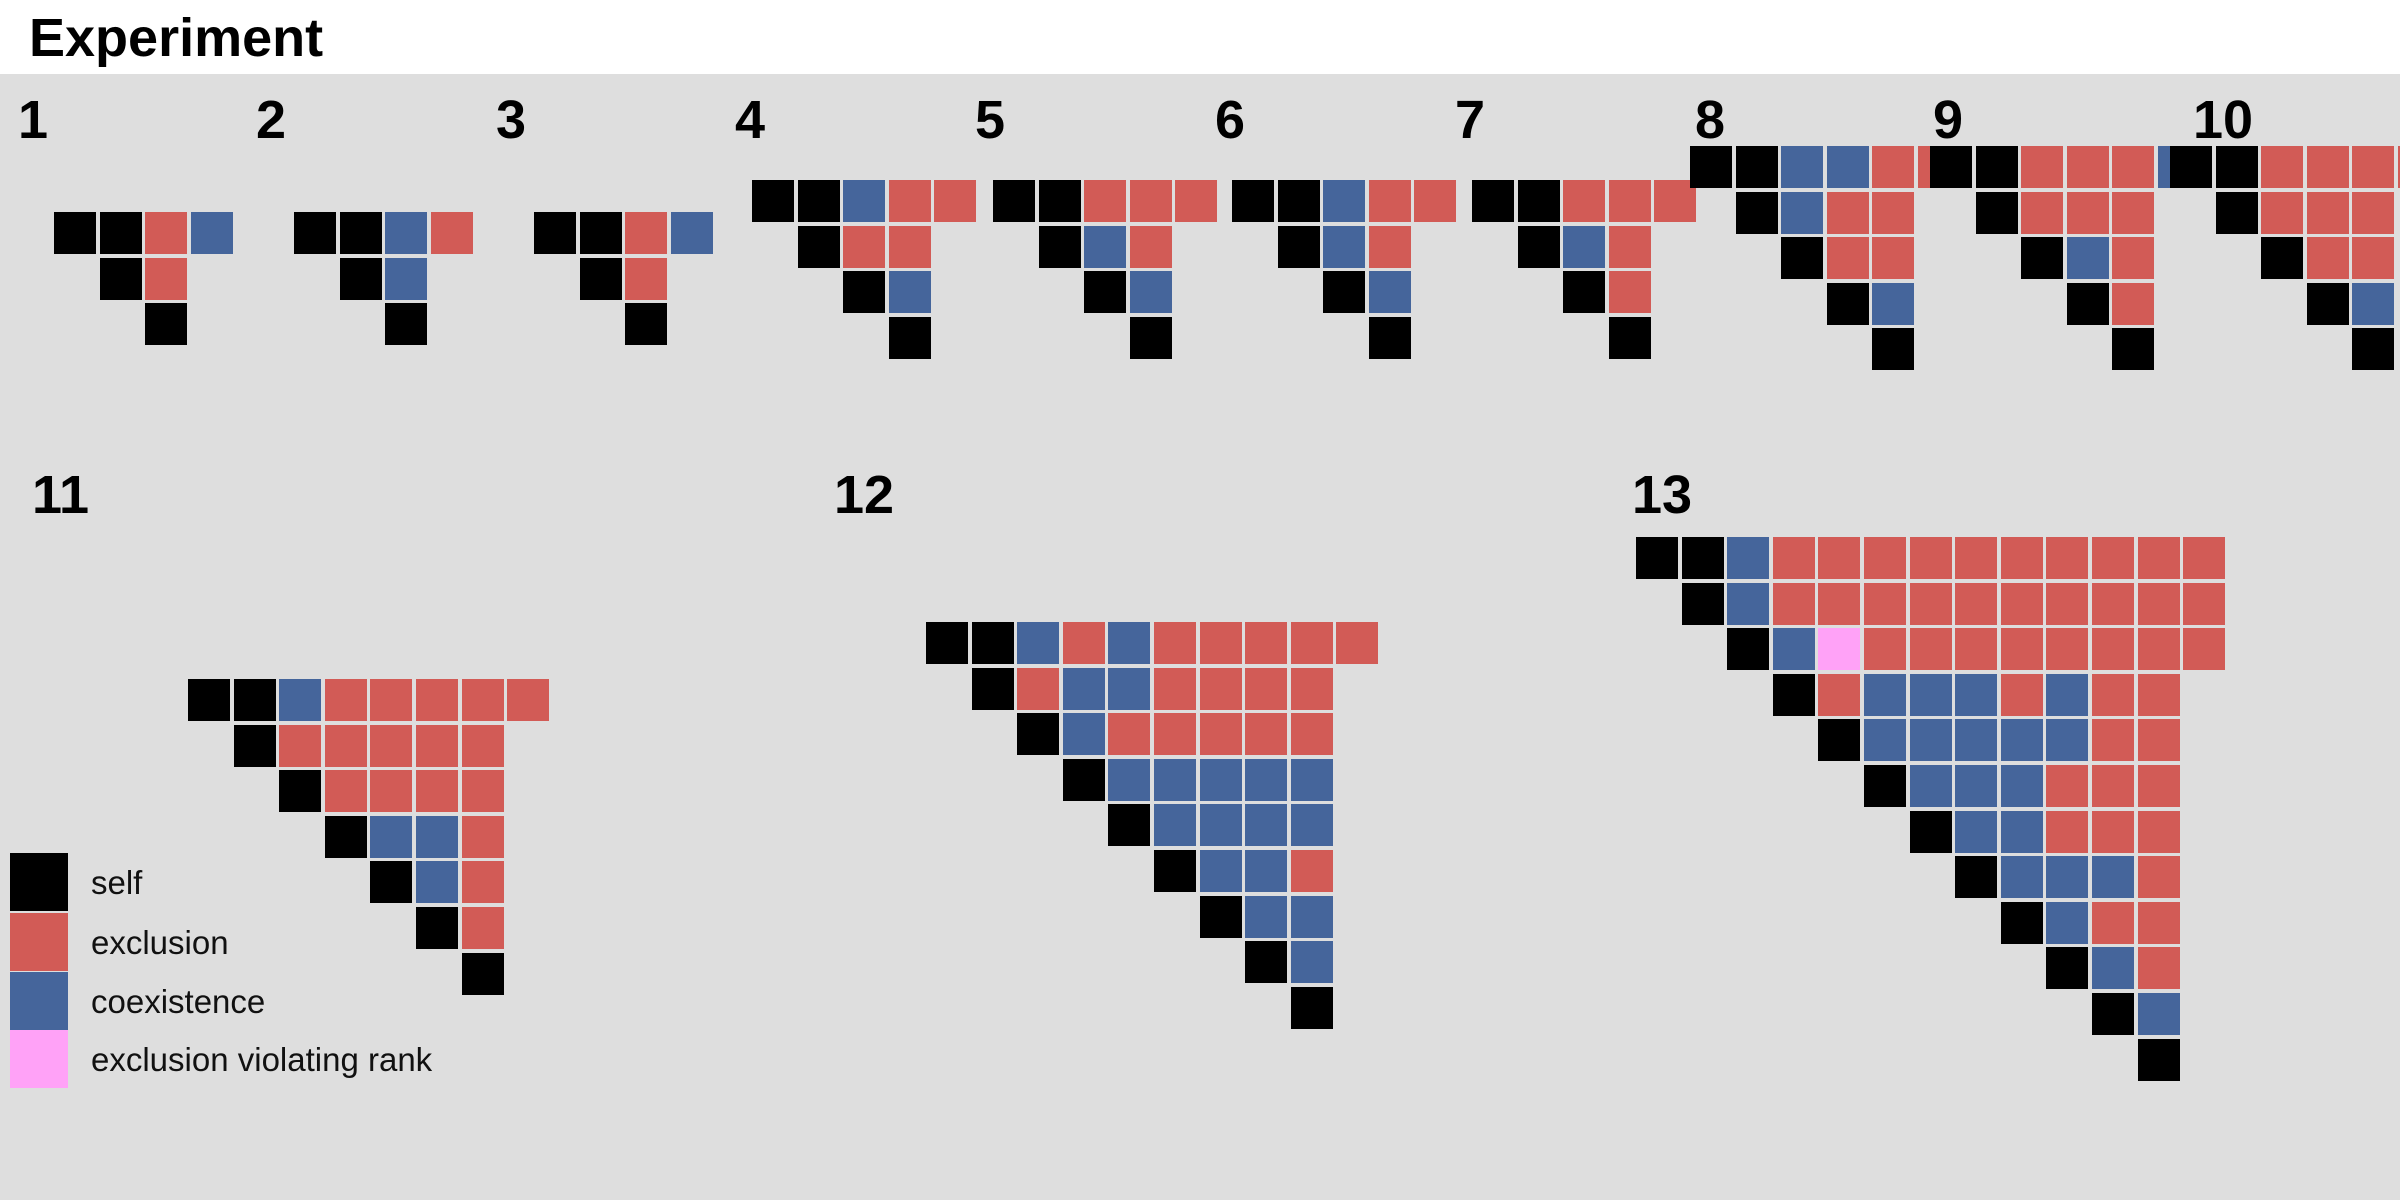 The width and height of the screenshot is (2400, 1200). Describe the element at coordinates (990, 120) in the screenshot. I see `matrix-label: 5` at that location.